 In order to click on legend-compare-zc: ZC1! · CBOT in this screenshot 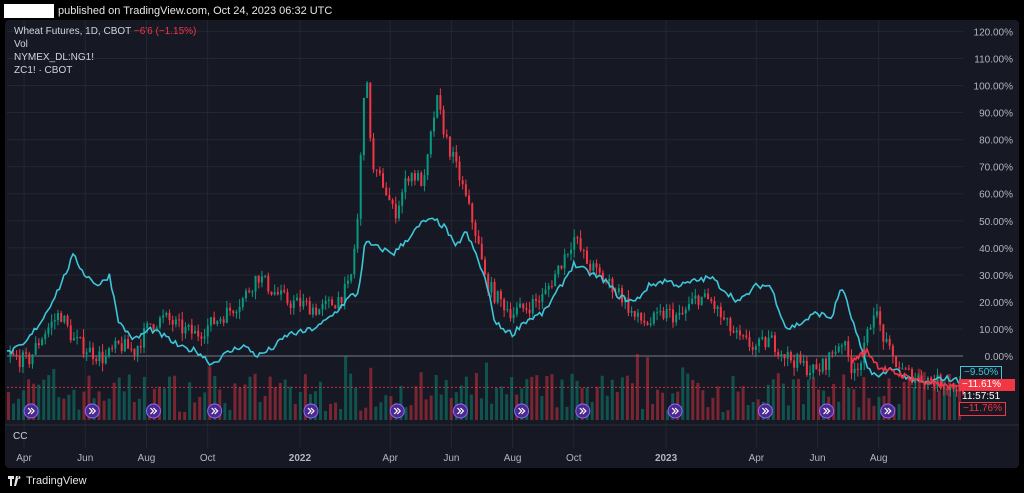, I will do `click(43, 70)`.